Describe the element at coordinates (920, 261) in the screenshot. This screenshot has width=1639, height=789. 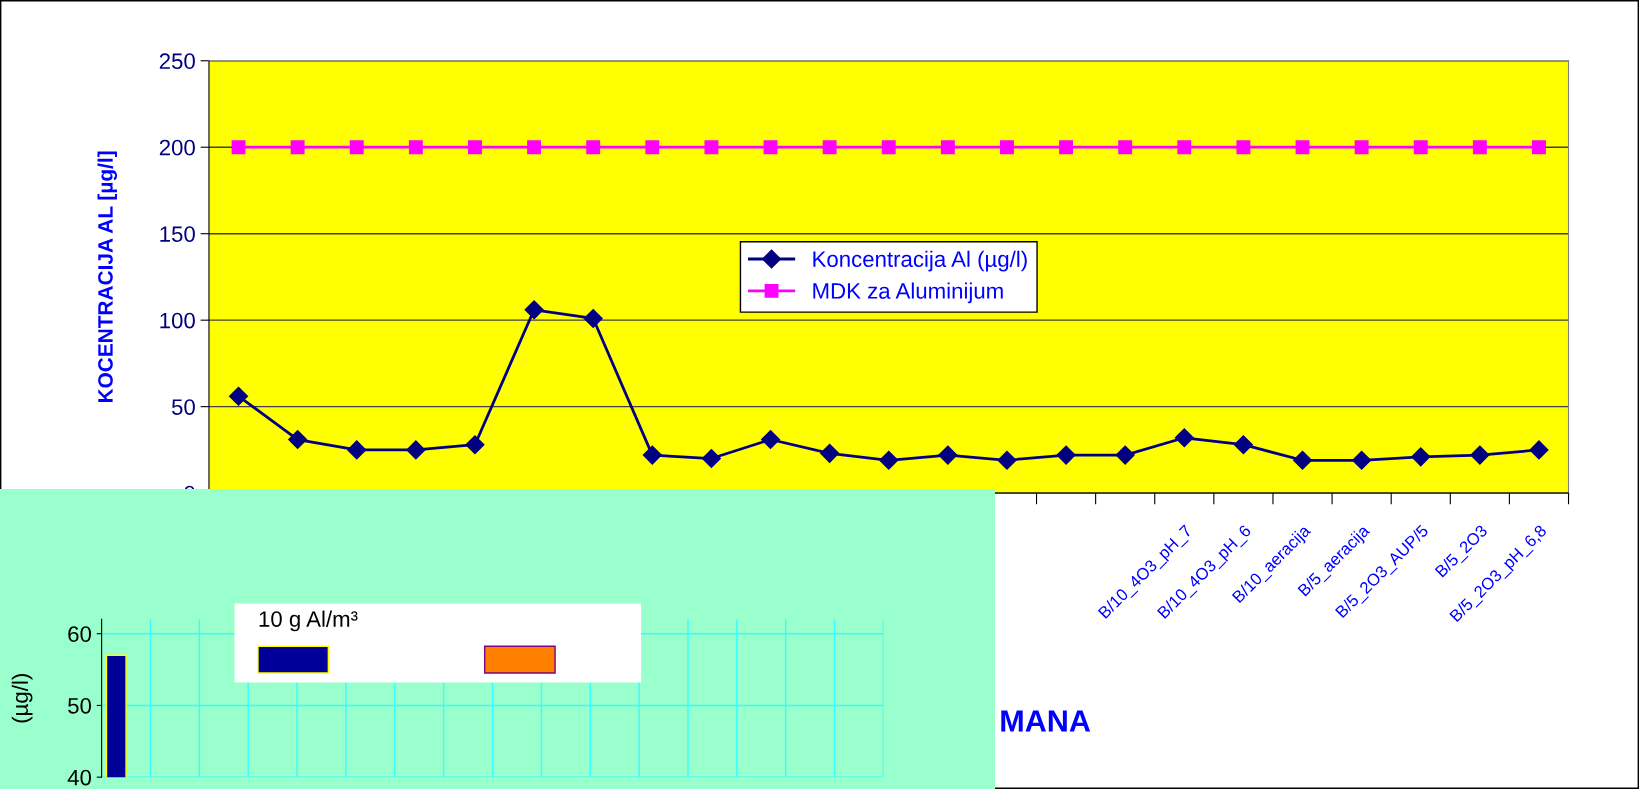
I see `legend-label: Koncentracija Al (µg/l)` at that location.